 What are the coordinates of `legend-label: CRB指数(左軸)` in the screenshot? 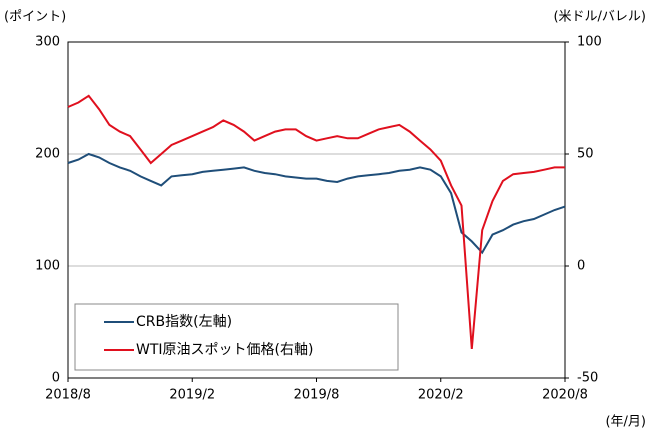 It's located at (184, 322).